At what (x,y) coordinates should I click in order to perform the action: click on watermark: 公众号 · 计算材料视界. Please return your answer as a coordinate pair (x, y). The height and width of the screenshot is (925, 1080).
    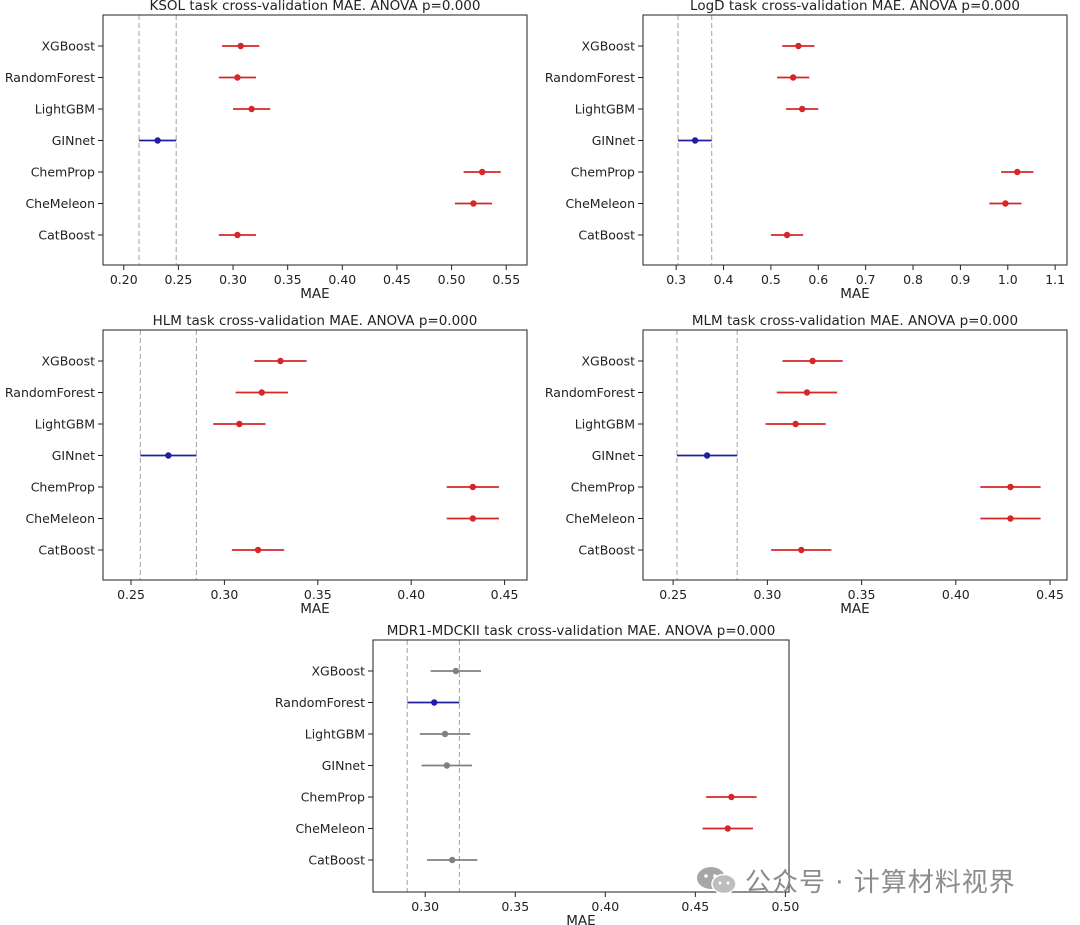
    Looking at the image, I should click on (855, 880).